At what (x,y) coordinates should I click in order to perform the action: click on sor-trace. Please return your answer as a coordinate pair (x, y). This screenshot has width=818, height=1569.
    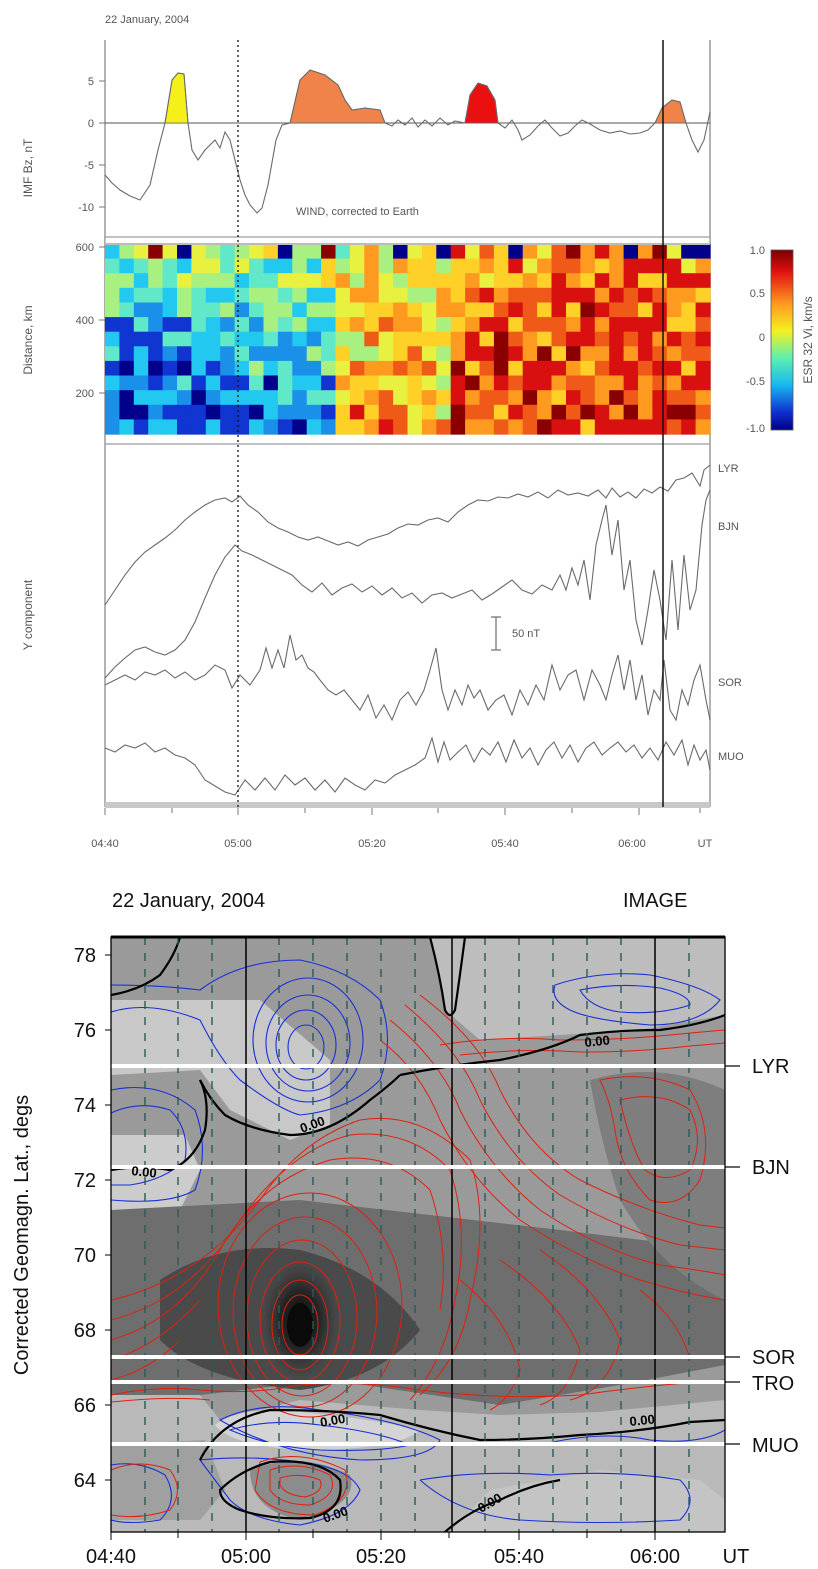
    Looking at the image, I should click on (407, 678).